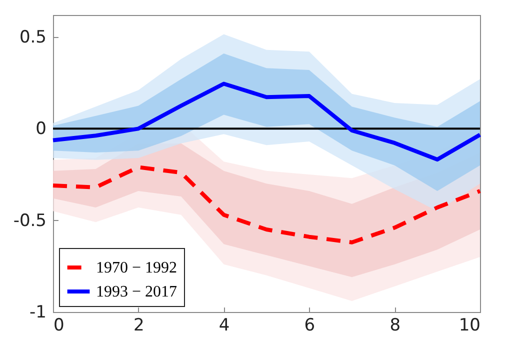 This screenshot has height=348, width=506. What do you see at coordinates (137, 268) in the screenshot?
I see `legend-label: 1970 − 1992` at bounding box center [137, 268].